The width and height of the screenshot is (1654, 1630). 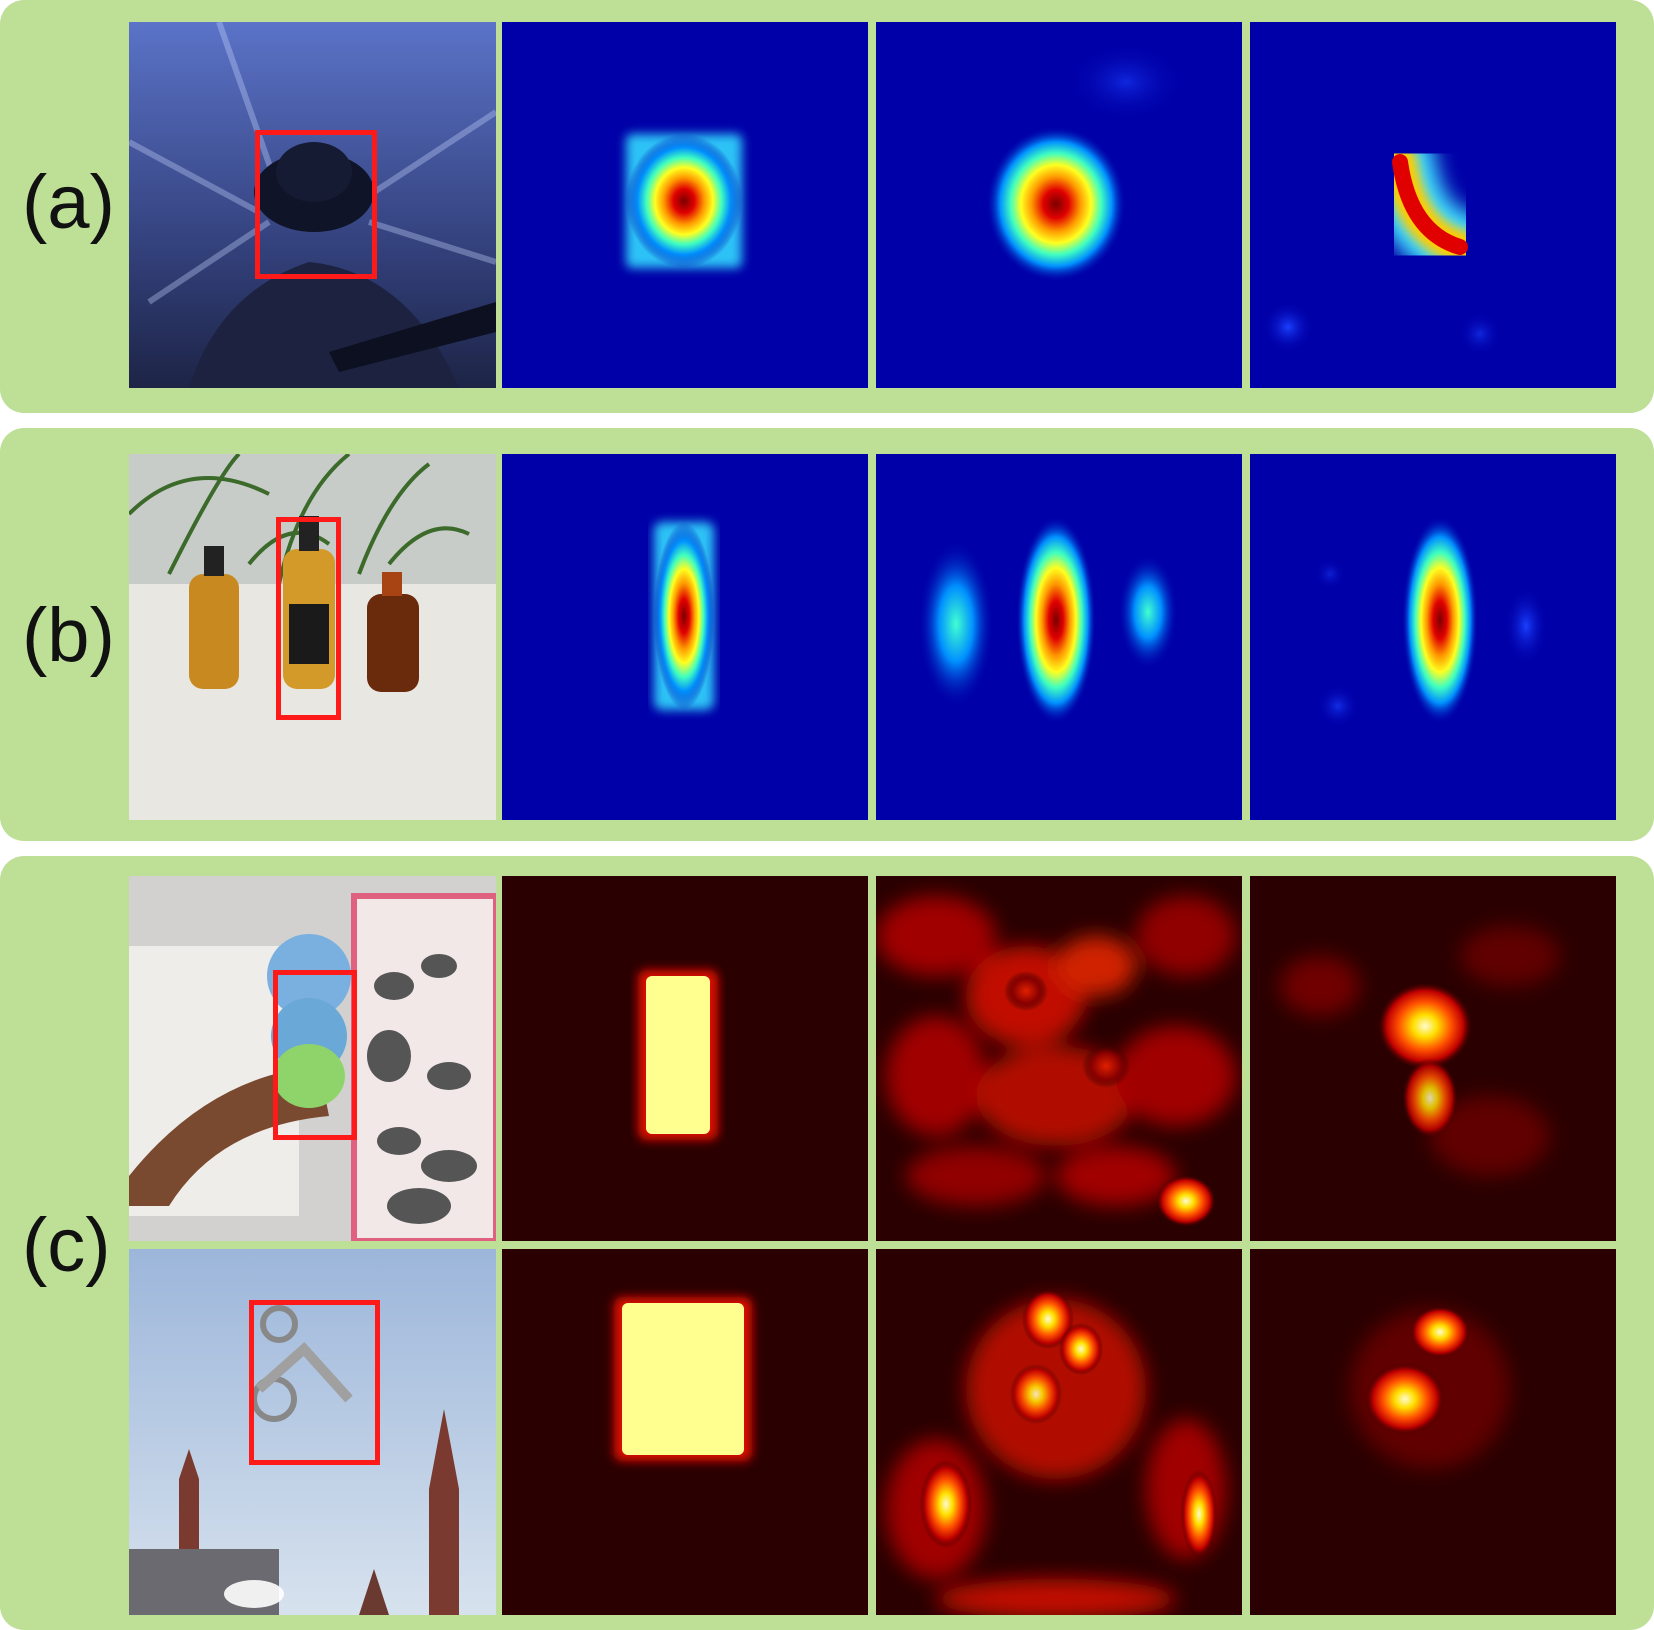 What do you see at coordinates (68, 202) in the screenshot?
I see `panel-label: (a)` at bounding box center [68, 202].